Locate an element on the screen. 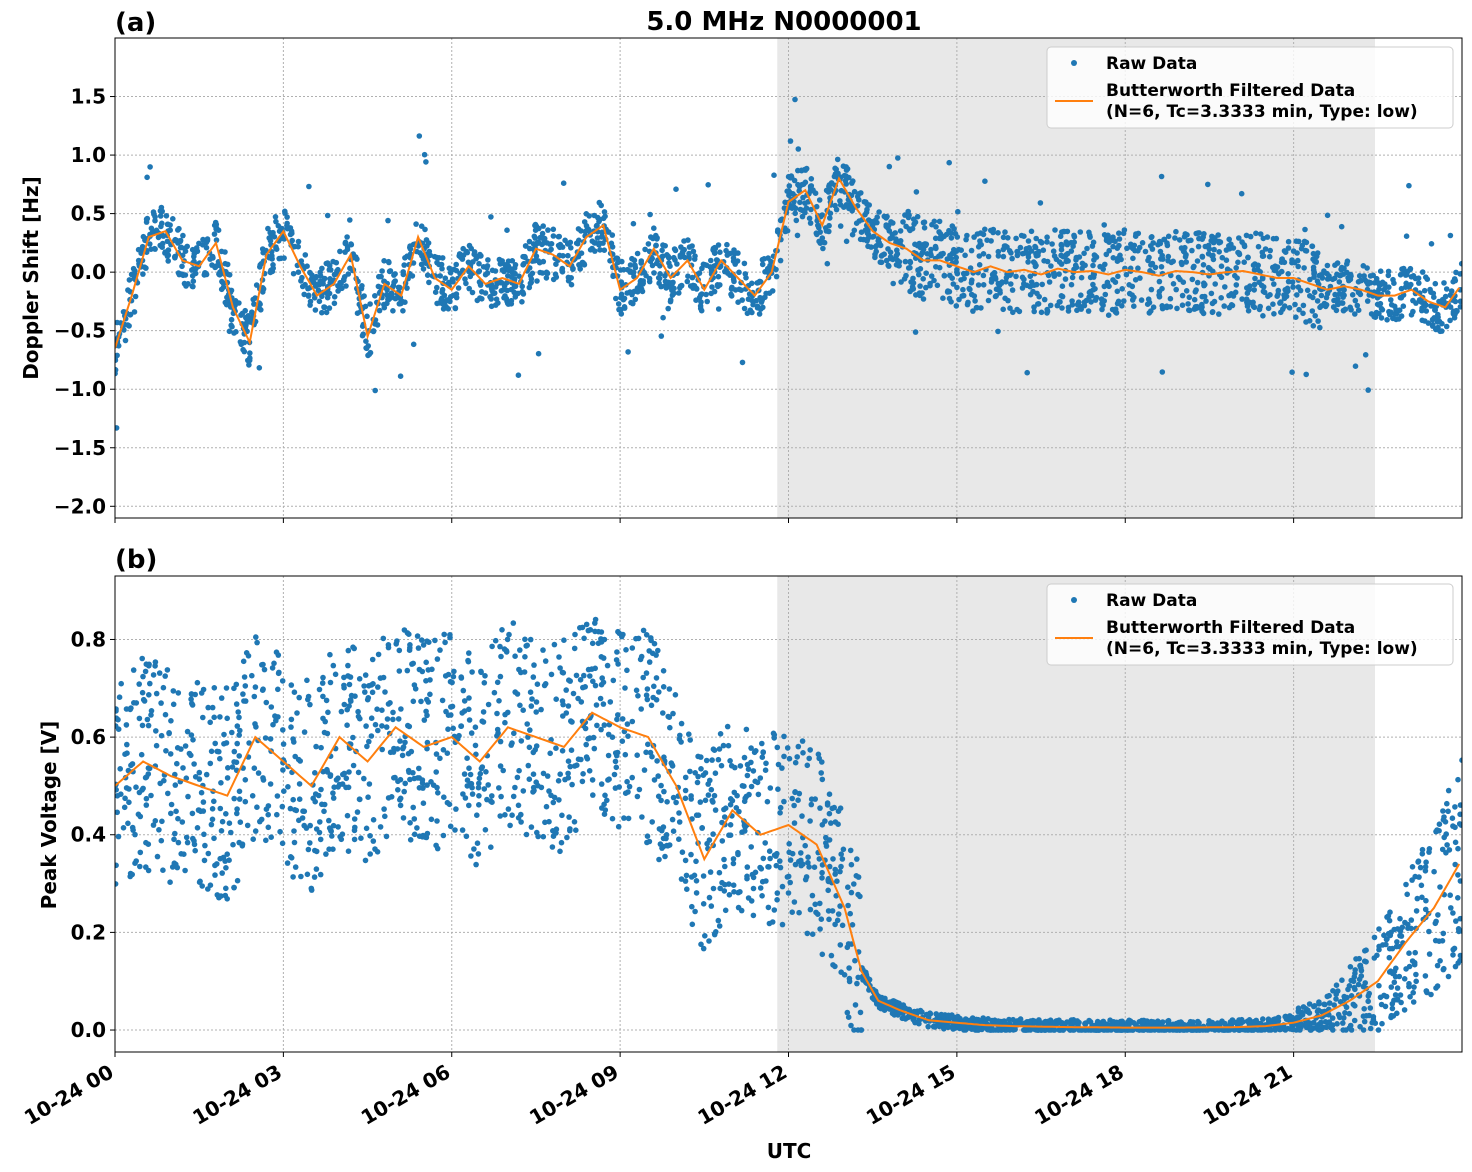 The width and height of the screenshot is (1472, 1172). y-tick-label: 0.0 is located at coordinates (88, 272).